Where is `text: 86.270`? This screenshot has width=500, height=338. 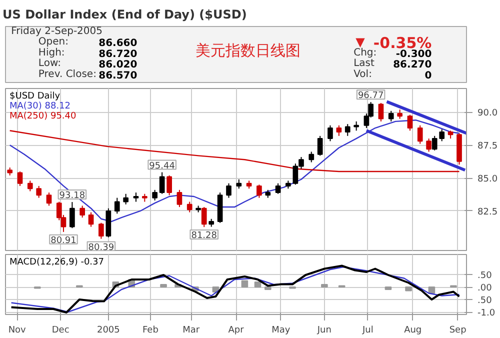 text: 86.270 is located at coordinates (412, 65).